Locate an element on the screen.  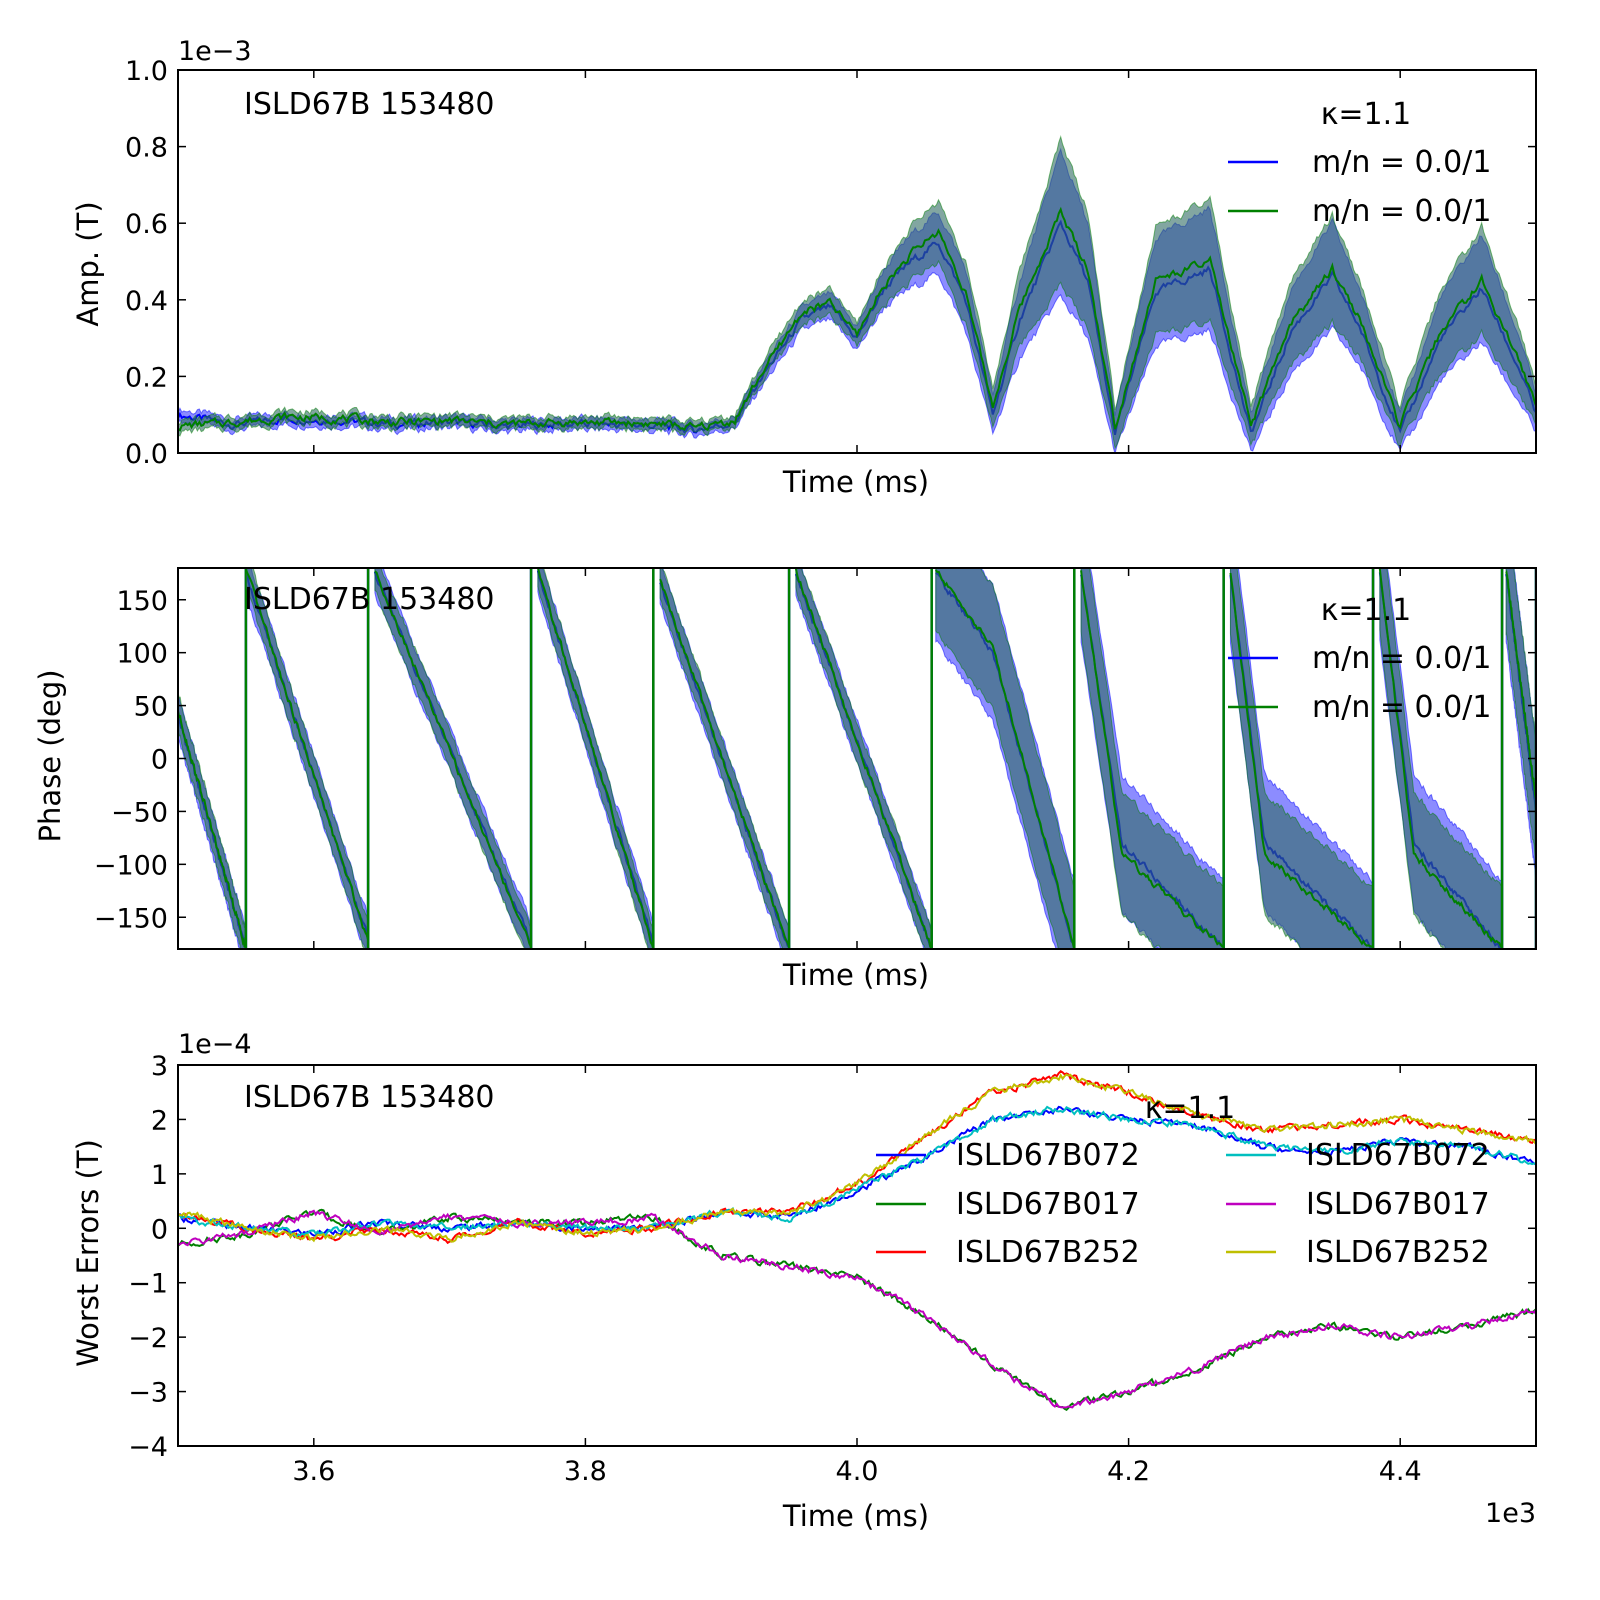
errors-xtick-label: 4.4 is located at coordinates (1400, 1471).